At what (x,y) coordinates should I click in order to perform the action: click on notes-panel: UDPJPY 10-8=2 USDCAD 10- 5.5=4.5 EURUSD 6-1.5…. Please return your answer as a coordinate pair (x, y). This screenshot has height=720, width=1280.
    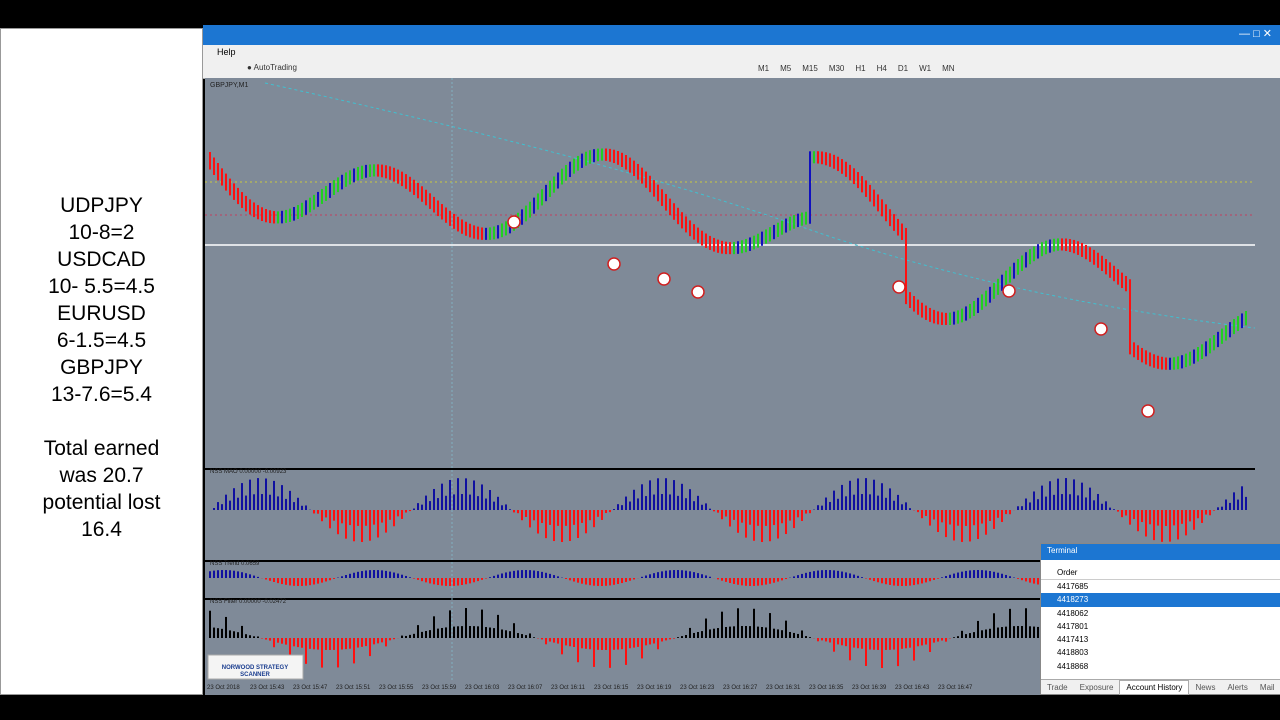
    Looking at the image, I should click on (101, 361).